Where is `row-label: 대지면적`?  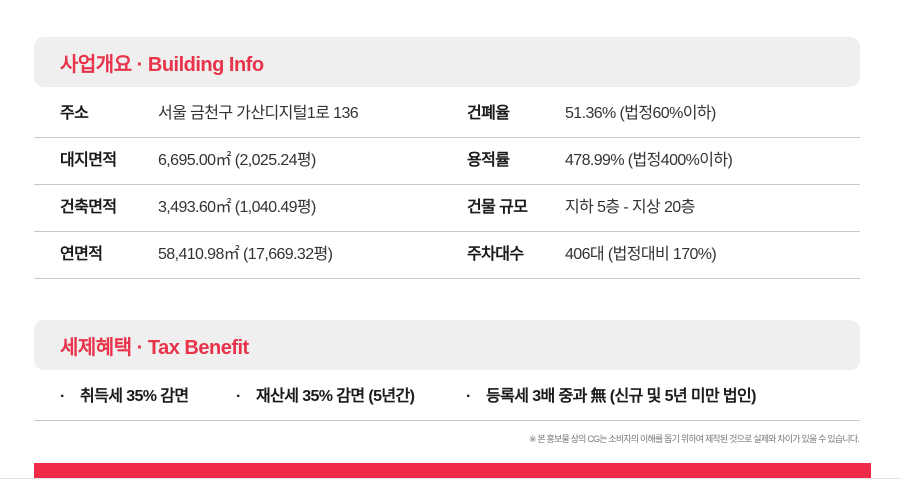 row-label: 대지면적 is located at coordinates (88, 160).